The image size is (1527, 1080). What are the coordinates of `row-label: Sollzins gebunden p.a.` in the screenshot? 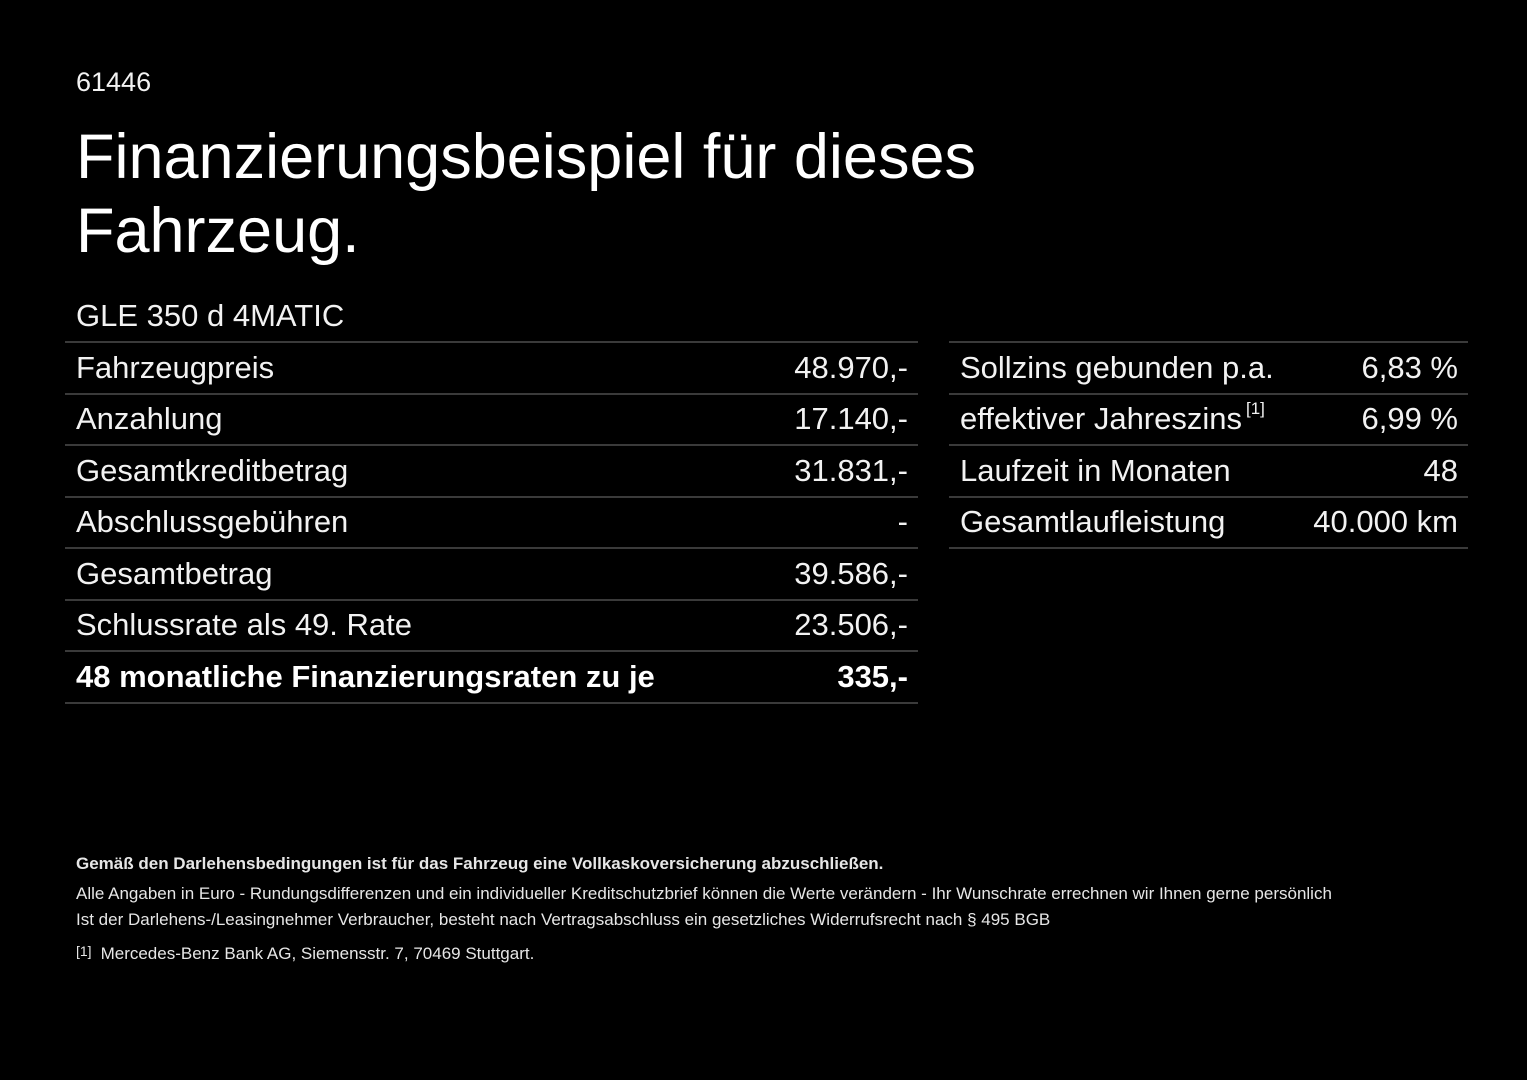 It's located at (1117, 367).